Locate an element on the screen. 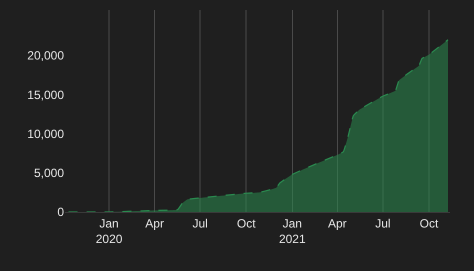 This screenshot has height=271, width=474. y-tick-label: 20,000 is located at coordinates (45, 55).